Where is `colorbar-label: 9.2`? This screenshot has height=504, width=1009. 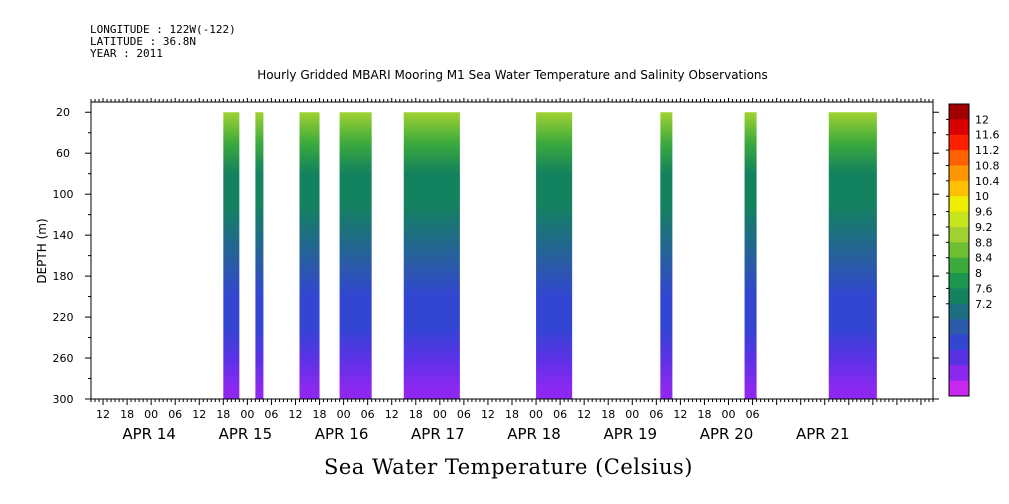 colorbar-label: 9.2 is located at coordinates (984, 227).